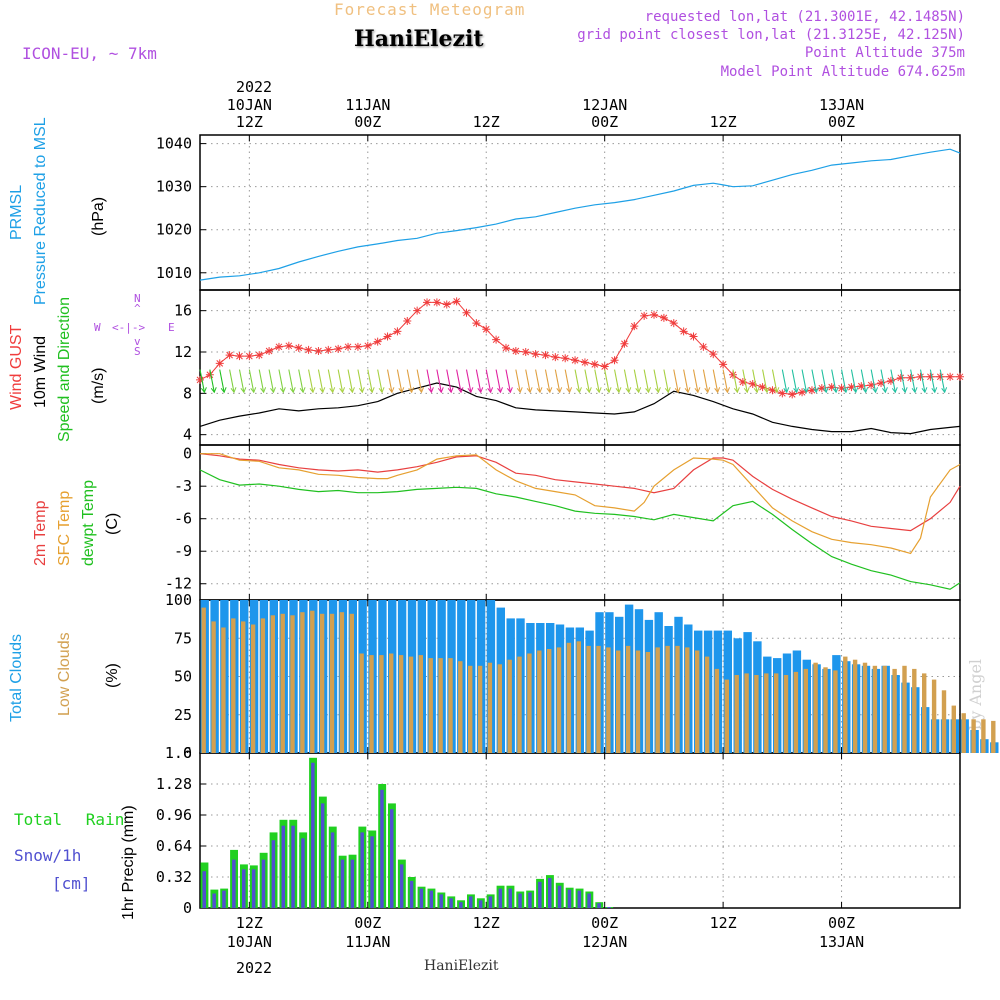  I want to click on wind-line, so click(580, 408).